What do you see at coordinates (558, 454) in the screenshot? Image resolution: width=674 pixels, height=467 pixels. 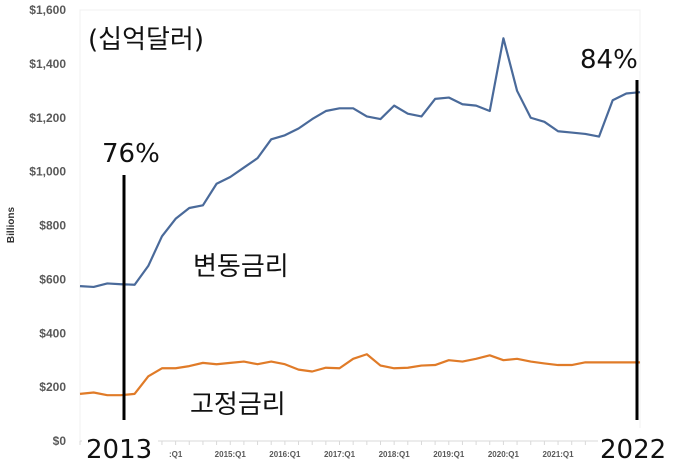 I see `x-tick-label: 2021:Q1` at bounding box center [558, 454].